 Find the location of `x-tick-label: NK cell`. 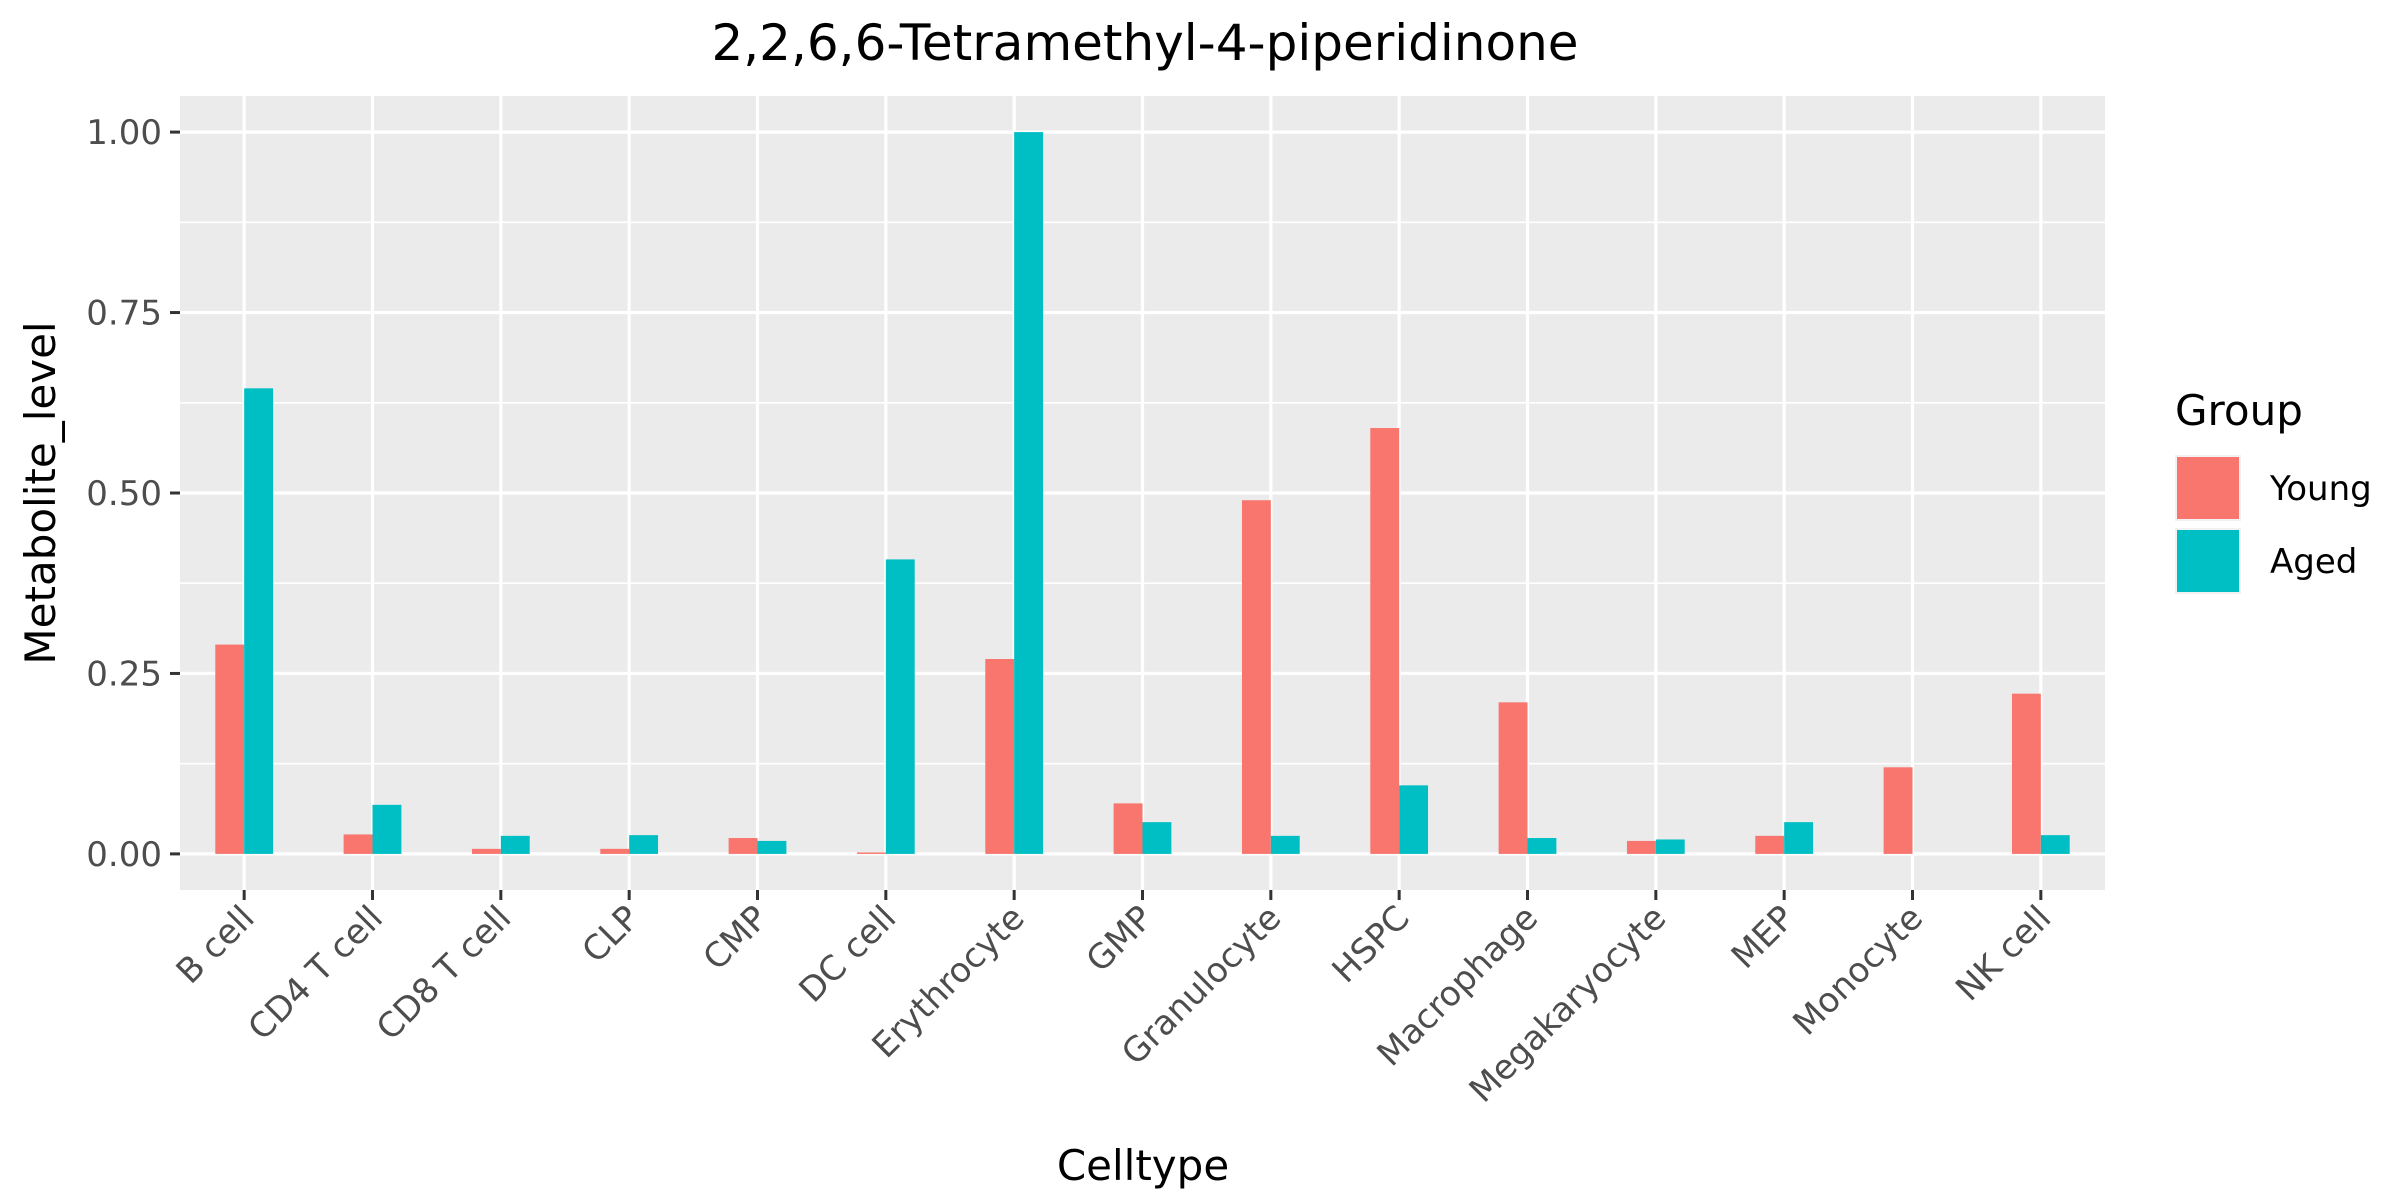

x-tick-label: NK cell is located at coordinates (2003, 953).